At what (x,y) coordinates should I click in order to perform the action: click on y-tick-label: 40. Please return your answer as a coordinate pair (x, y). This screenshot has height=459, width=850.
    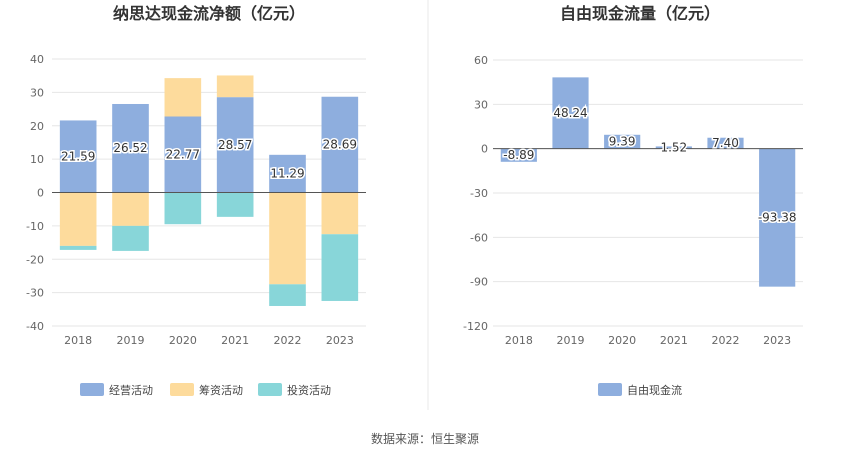
    Looking at the image, I should click on (37, 59).